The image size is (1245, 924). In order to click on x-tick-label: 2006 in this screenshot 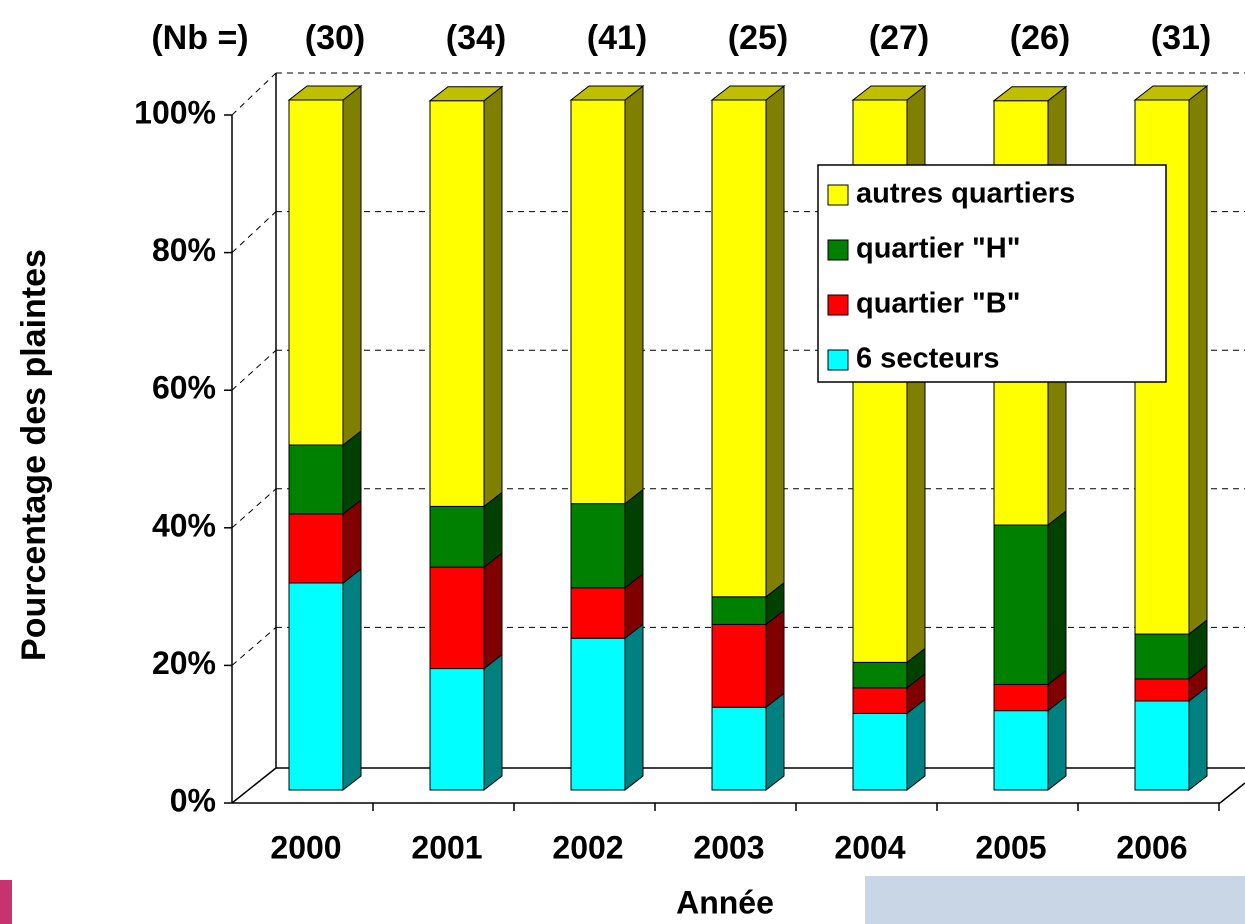, I will do `click(1151, 847)`.